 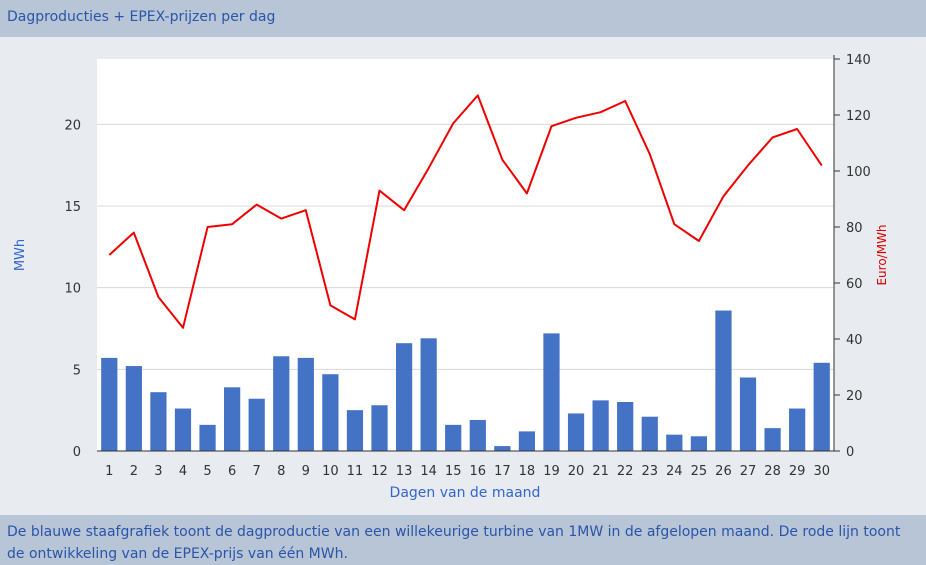 I want to click on left-y-tick-label: 0, so click(x=77, y=452).